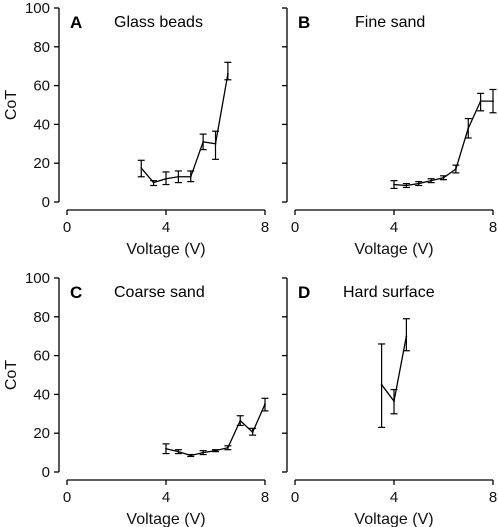  What do you see at coordinates (67, 497) in the screenshot?
I see `panel-c-x-tick-label: 0` at bounding box center [67, 497].